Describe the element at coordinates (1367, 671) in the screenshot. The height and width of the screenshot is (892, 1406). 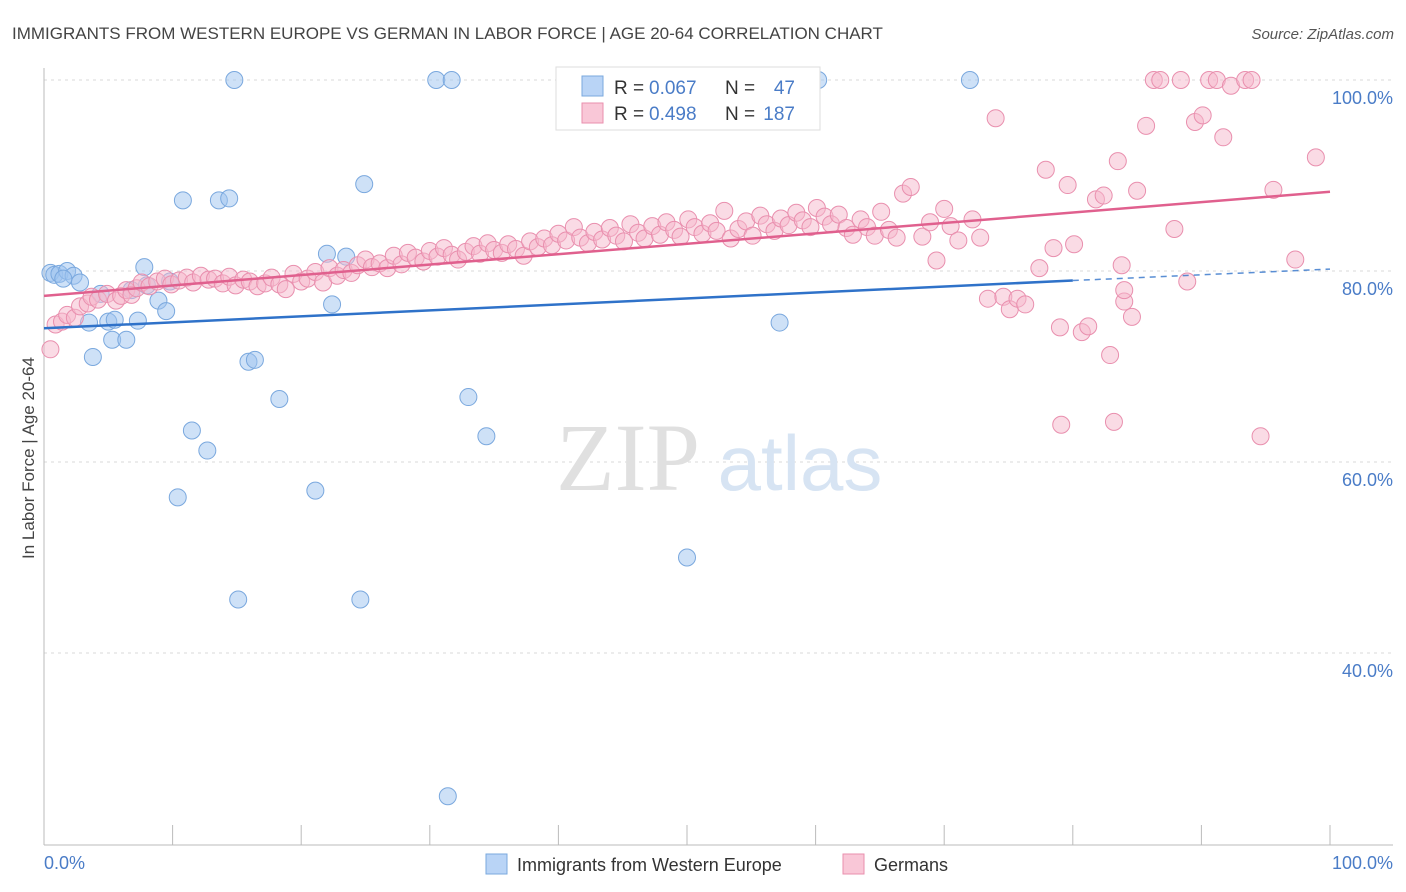
I see `y-tick-label-3: 40.0%` at that location.